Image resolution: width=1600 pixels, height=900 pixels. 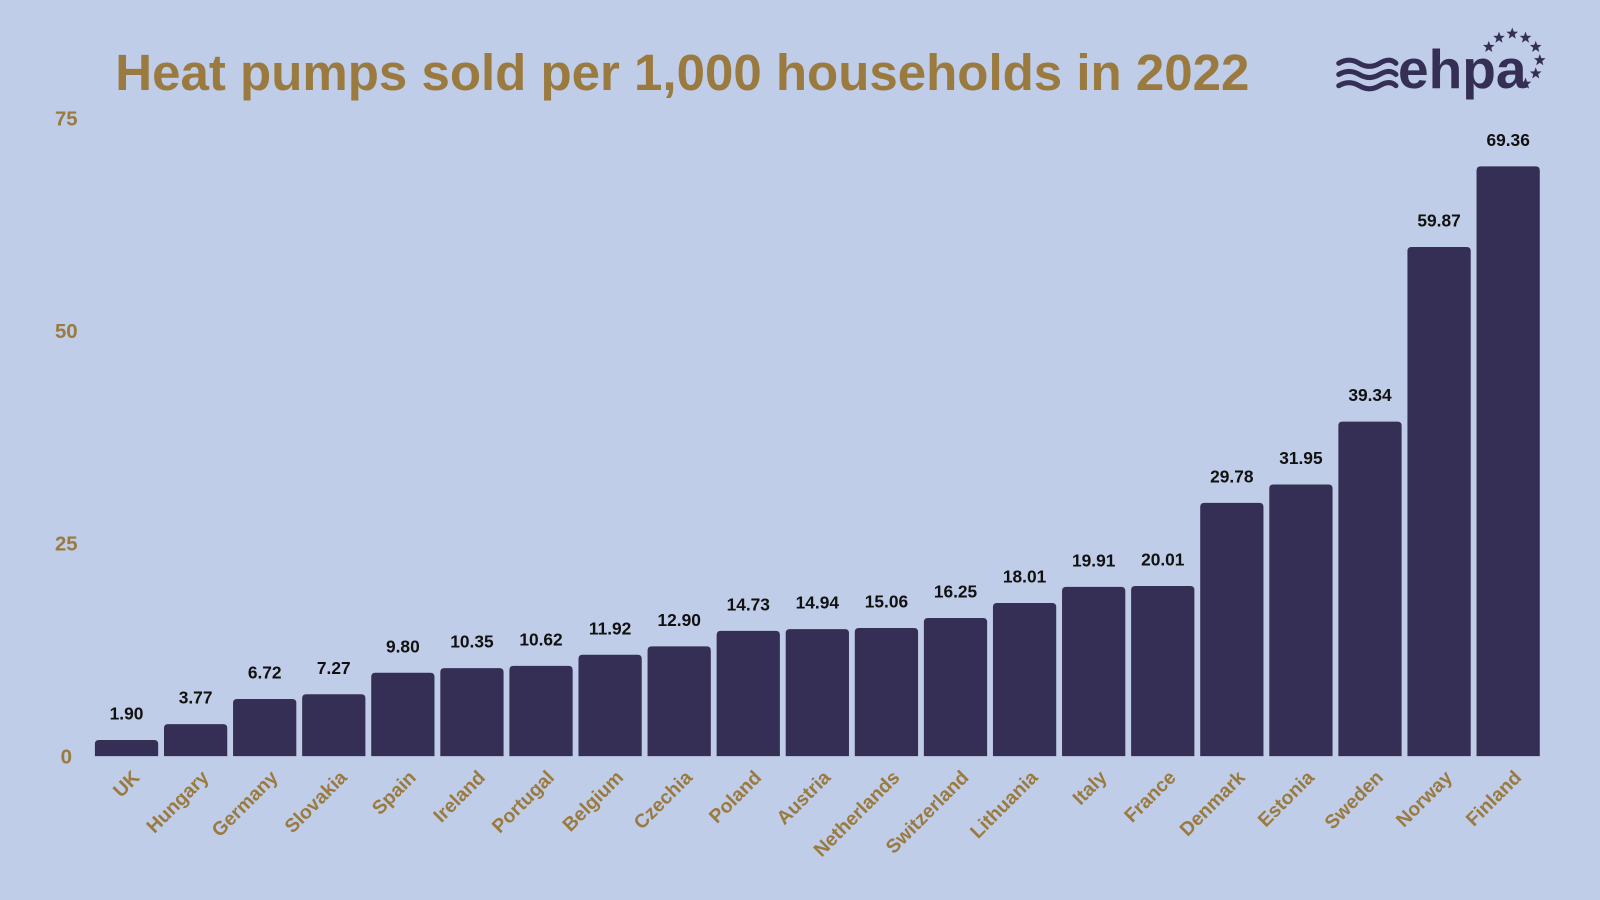 What do you see at coordinates (735, 797) in the screenshot?
I see `x-tick-label: Poland` at bounding box center [735, 797].